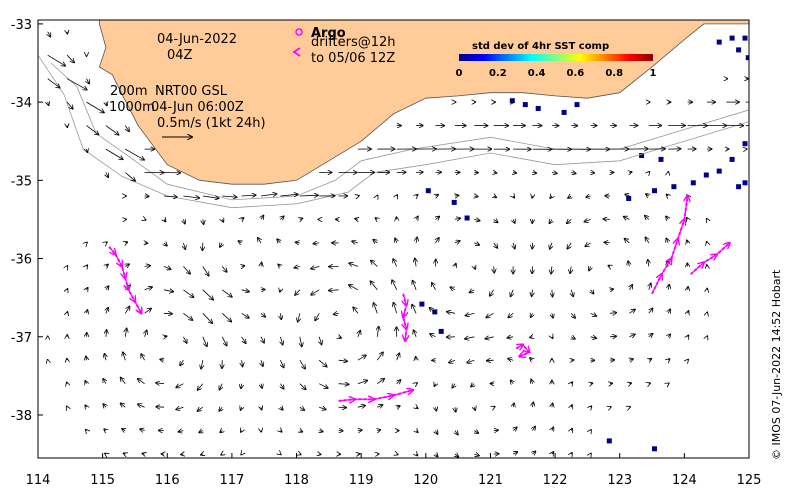 This screenshot has width=791, height=492. What do you see at coordinates (393, 470) in the screenshot?
I see `x-axis: 114 115 116 117 118 119 120 121 122 123 124 125` at bounding box center [393, 470].